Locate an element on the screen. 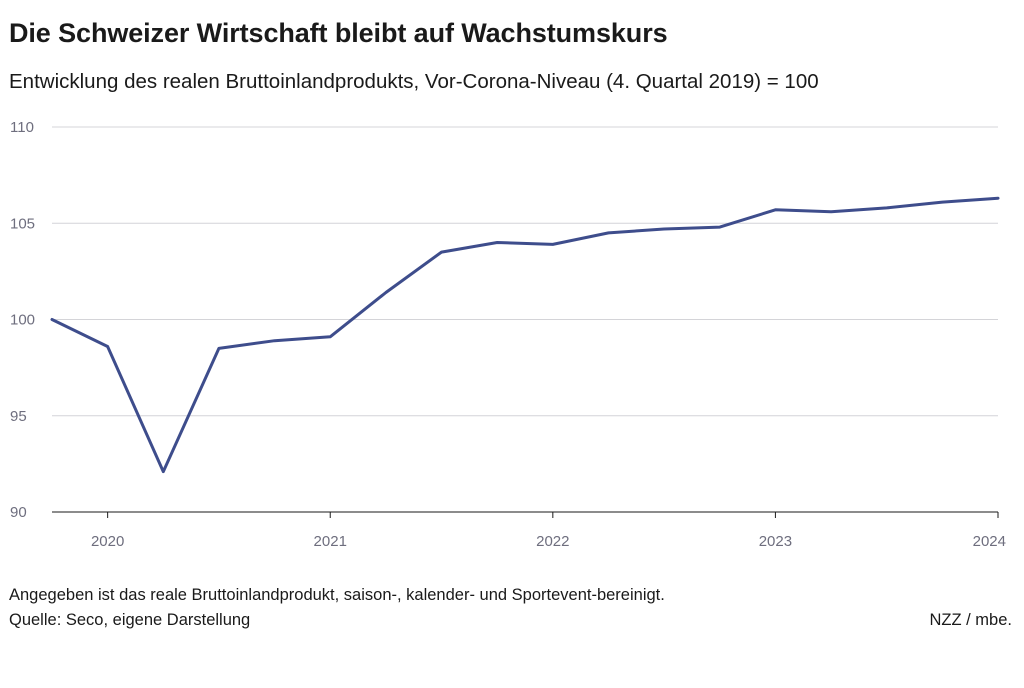 The width and height of the screenshot is (1024, 688). y-tick-label: 110 is located at coordinates (22, 127).